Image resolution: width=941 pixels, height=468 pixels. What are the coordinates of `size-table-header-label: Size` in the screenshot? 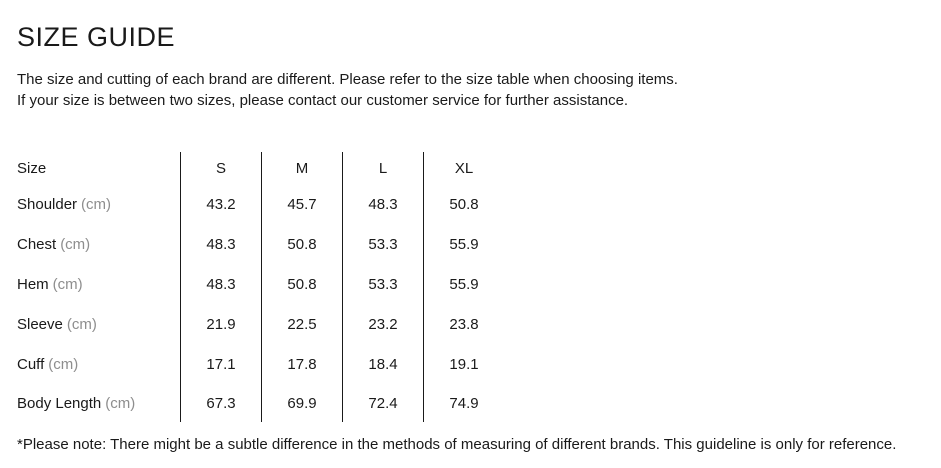 It's located at (32, 168).